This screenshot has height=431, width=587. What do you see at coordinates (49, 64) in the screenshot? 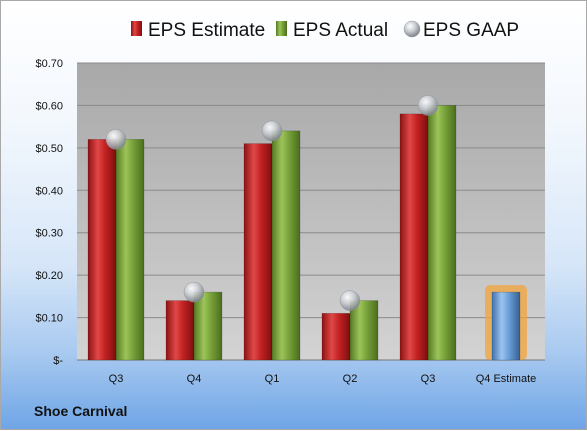
I see `y-tick-label: $0.70` at bounding box center [49, 64].